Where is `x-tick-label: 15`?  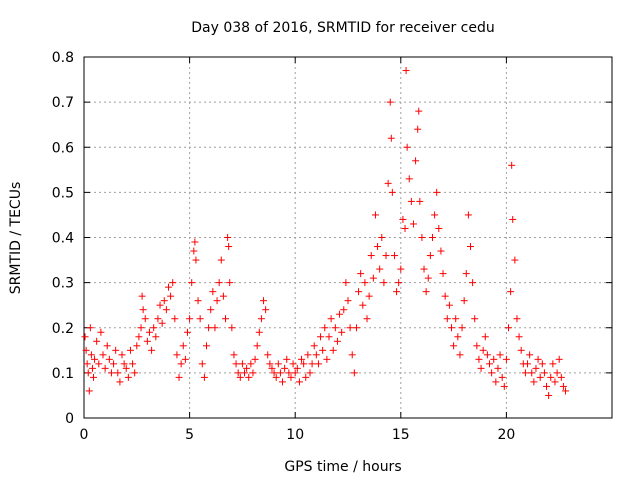
x-tick-label: 15 is located at coordinates (401, 435).